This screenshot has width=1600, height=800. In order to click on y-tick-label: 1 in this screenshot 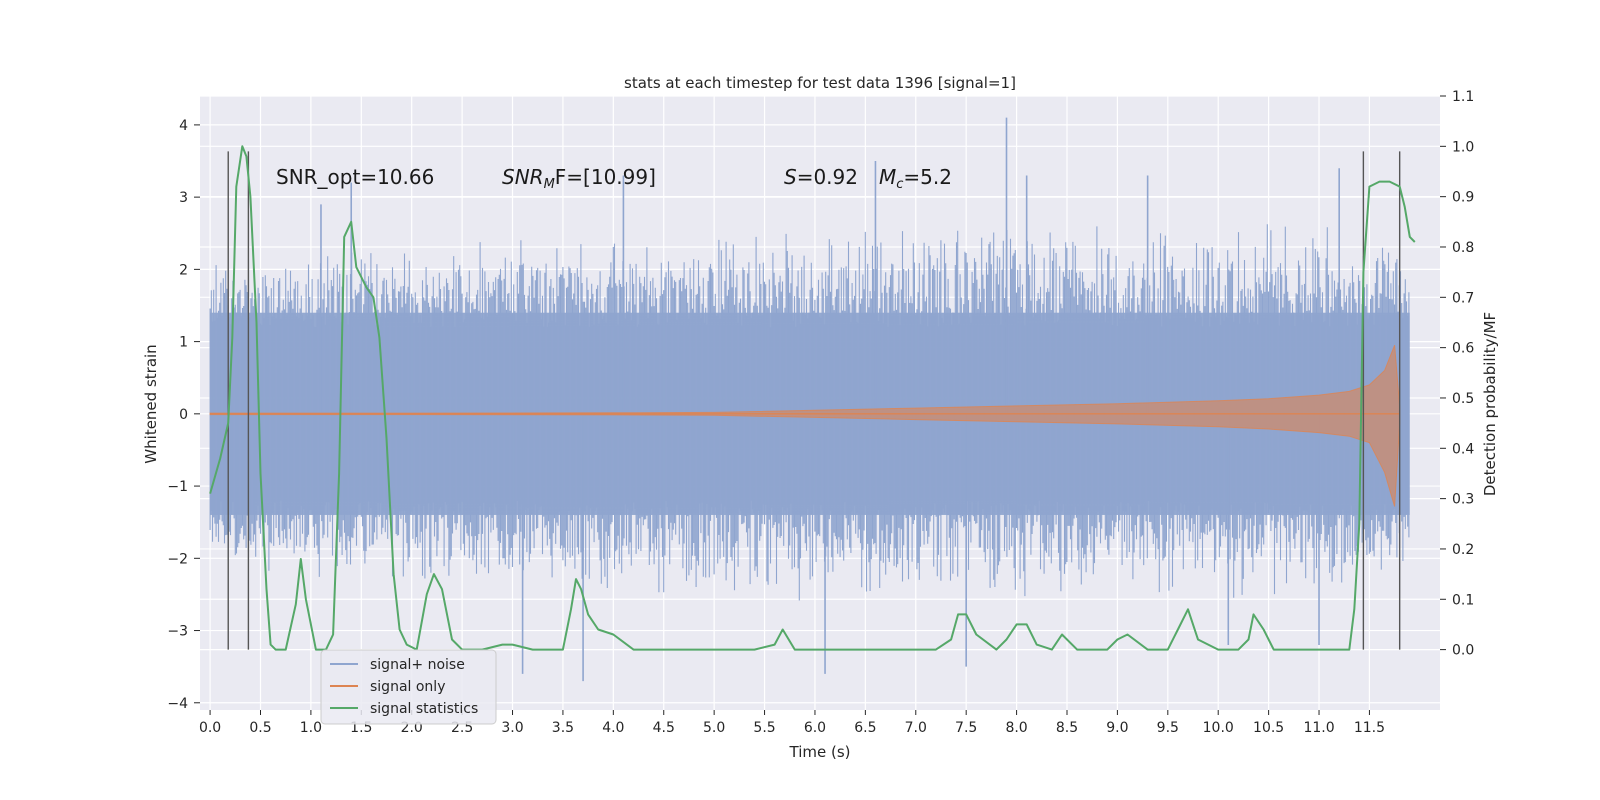, I will do `click(183, 343)`.